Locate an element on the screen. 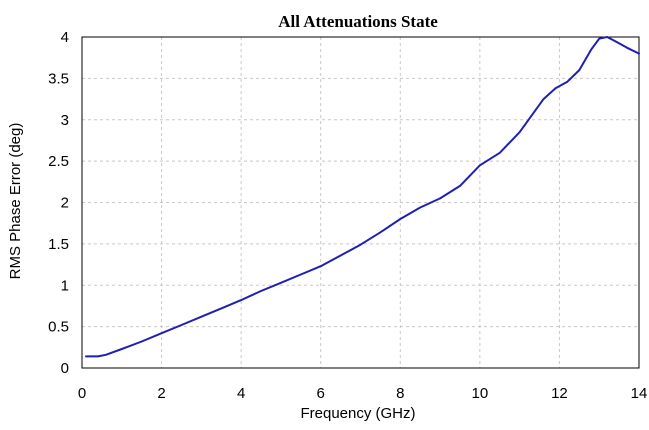 Image resolution: width=649 pixels, height=430 pixels. y-tick-label: 2.5 is located at coordinates (58, 161).